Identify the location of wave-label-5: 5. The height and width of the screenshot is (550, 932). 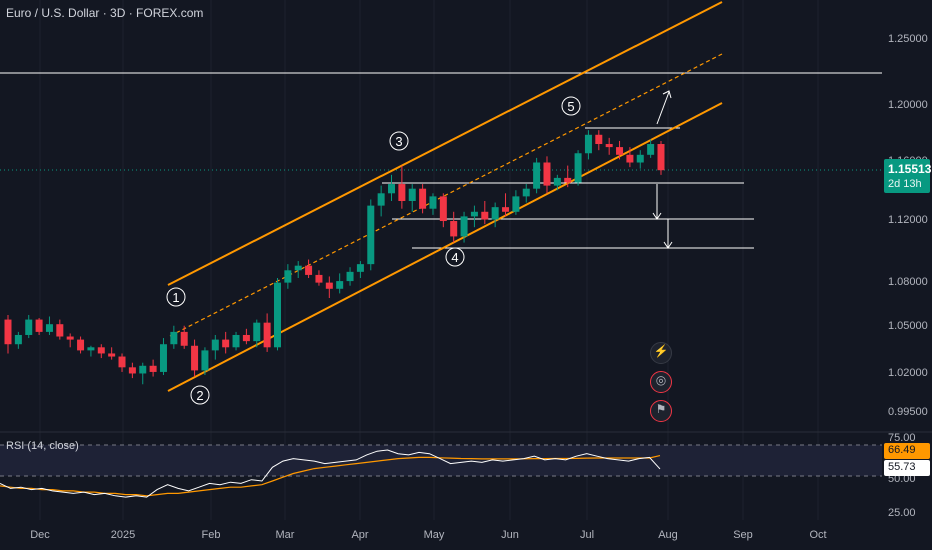
(571, 106).